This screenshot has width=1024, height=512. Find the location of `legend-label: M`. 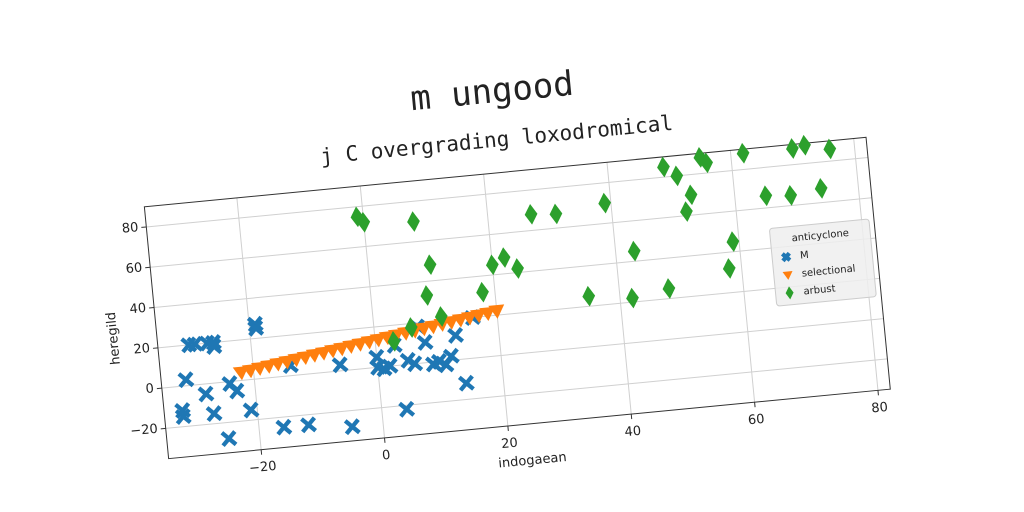

legend-label: M is located at coordinates (805, 256).